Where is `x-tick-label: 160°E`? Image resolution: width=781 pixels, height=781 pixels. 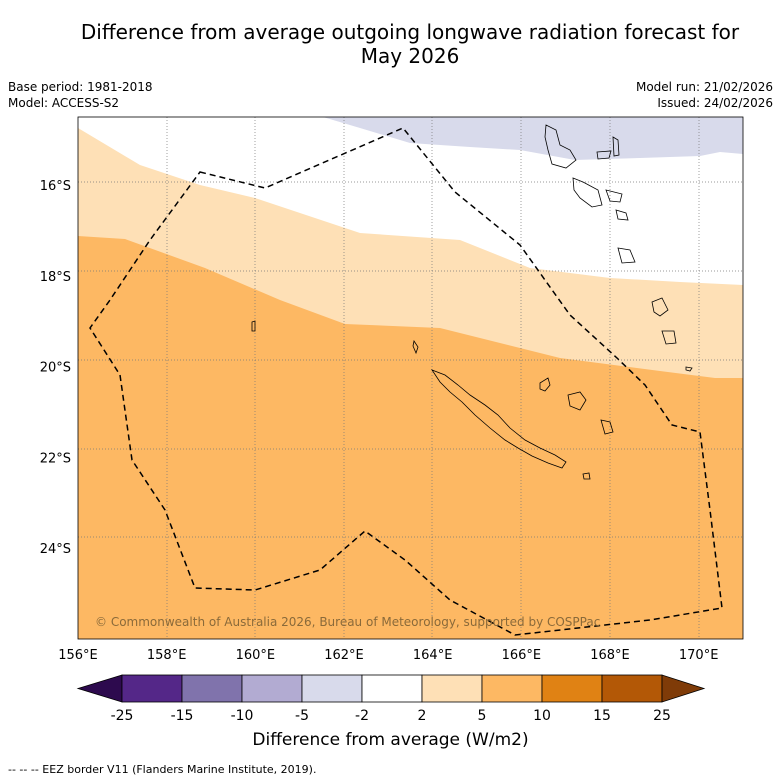
x-tick-label: 160°E is located at coordinates (256, 655).